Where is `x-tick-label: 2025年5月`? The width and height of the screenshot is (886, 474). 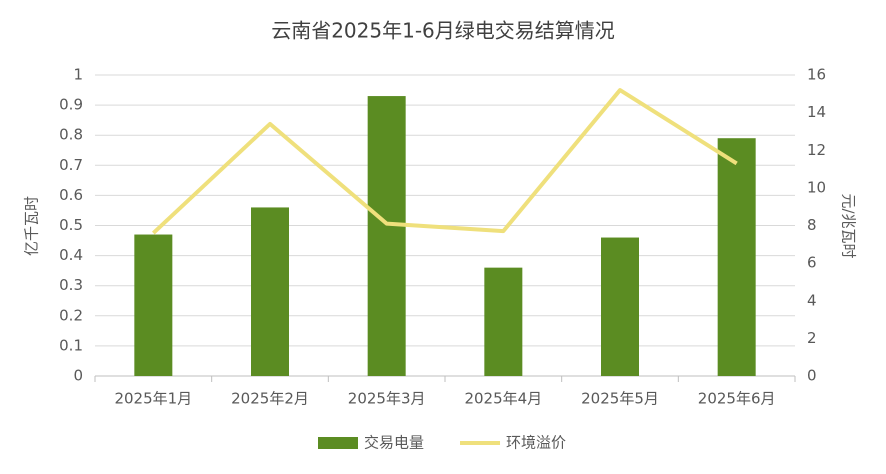 x-tick-label: 2025年5月 is located at coordinates (620, 399).